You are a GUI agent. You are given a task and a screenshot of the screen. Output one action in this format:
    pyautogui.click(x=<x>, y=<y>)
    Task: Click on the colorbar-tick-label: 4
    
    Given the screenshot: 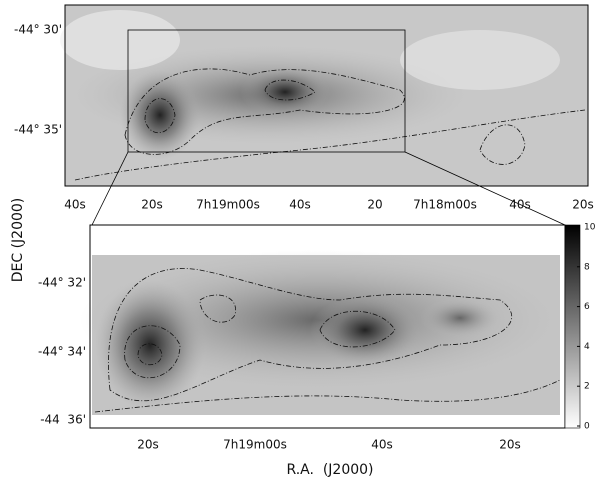 What is the action you would take?
    pyautogui.click(x=587, y=347)
    